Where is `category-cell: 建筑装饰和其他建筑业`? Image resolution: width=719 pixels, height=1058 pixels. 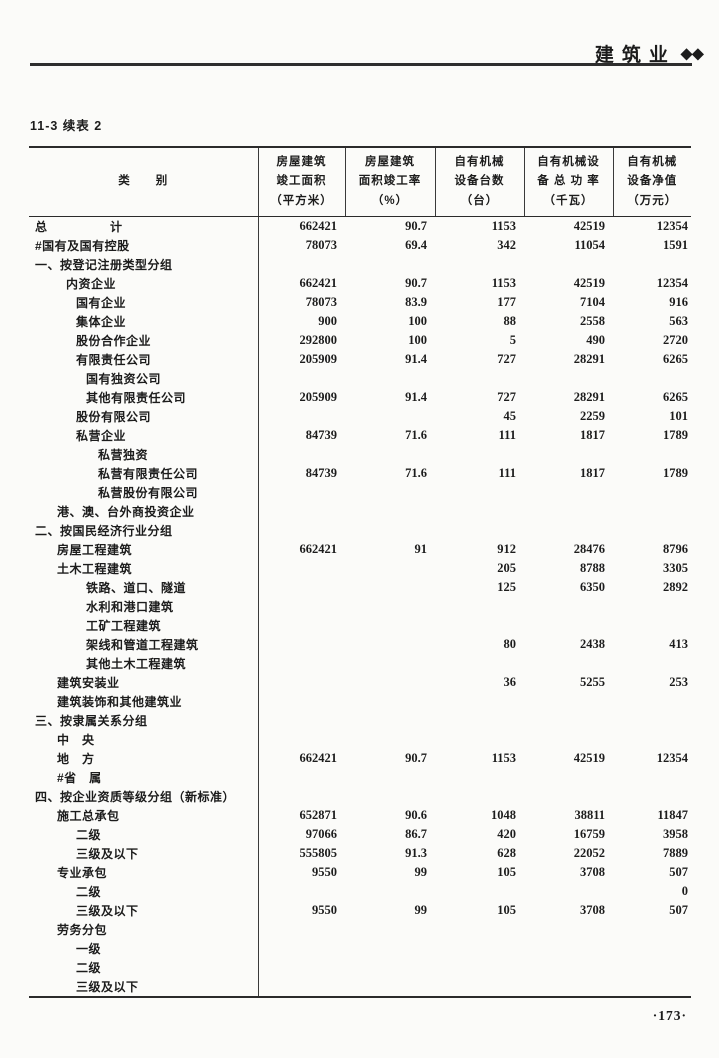 category-cell: 建筑装饰和其他建筑业 is located at coordinates (144, 701).